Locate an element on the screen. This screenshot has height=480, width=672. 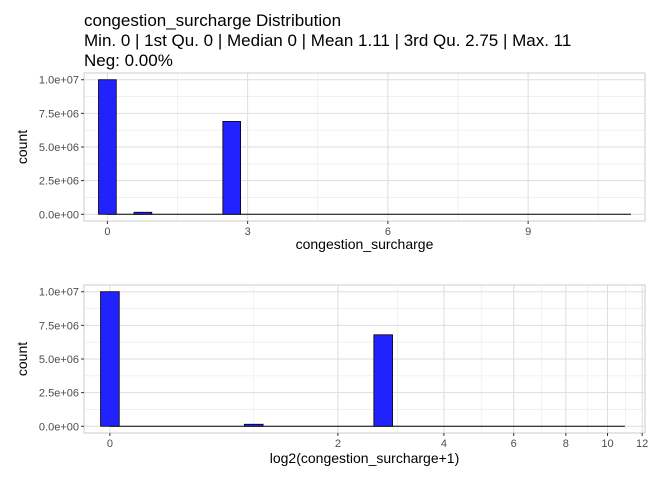
x-axis-title: congestion_surcharge is located at coordinates (365, 244).